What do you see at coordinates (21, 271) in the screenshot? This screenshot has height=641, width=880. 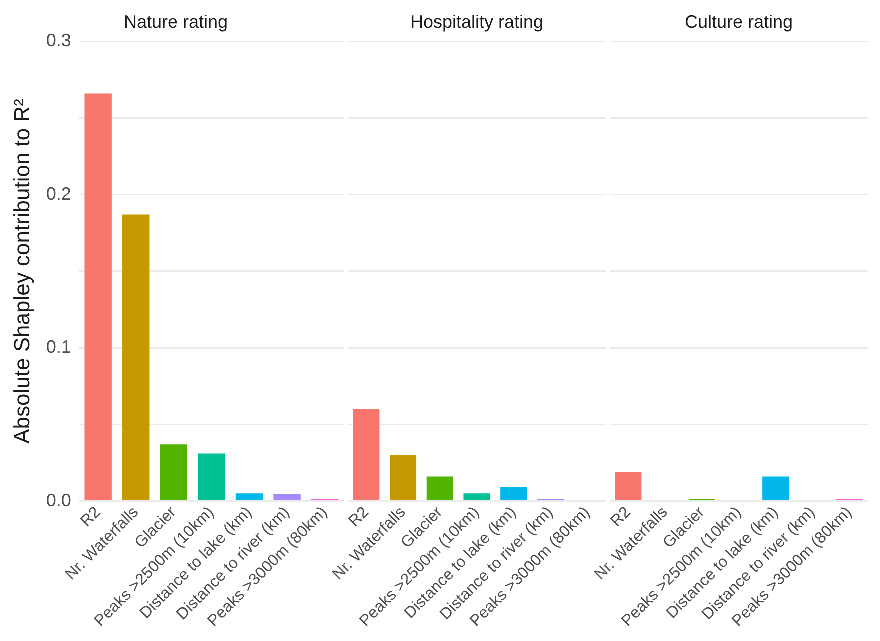 I see `y-axis-title: Absolute Shapley contribution to R²` at bounding box center [21, 271].